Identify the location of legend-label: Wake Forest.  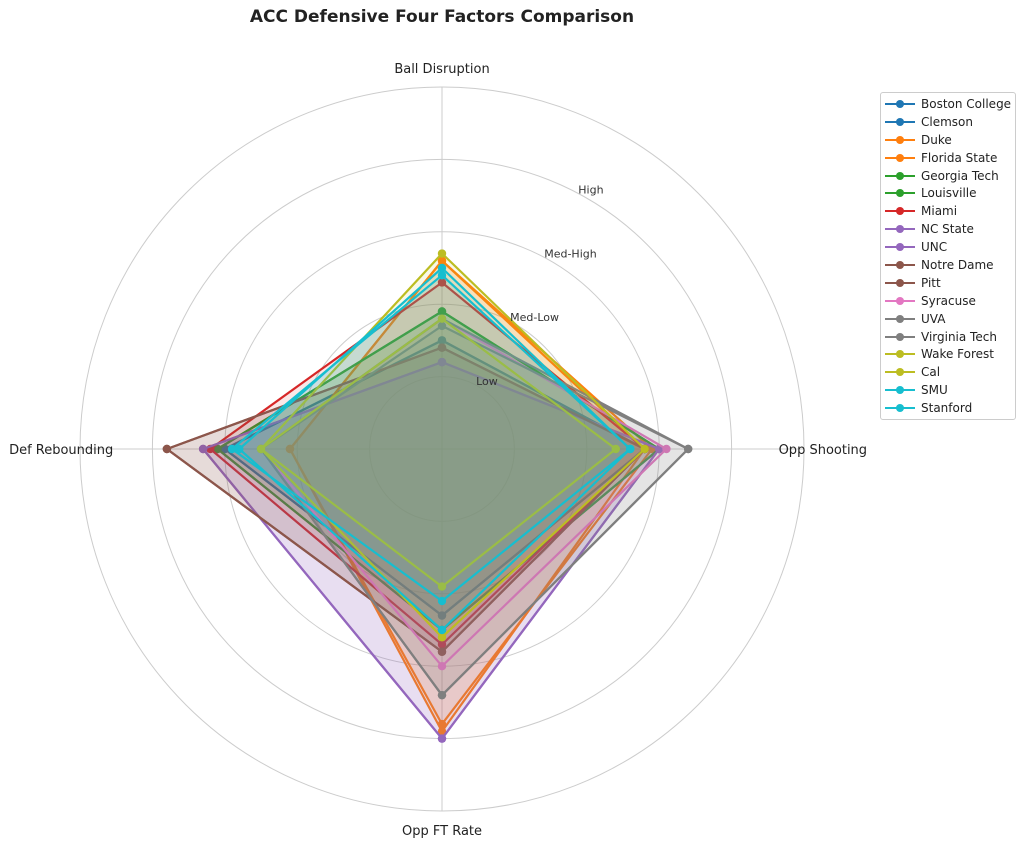
(957, 354).